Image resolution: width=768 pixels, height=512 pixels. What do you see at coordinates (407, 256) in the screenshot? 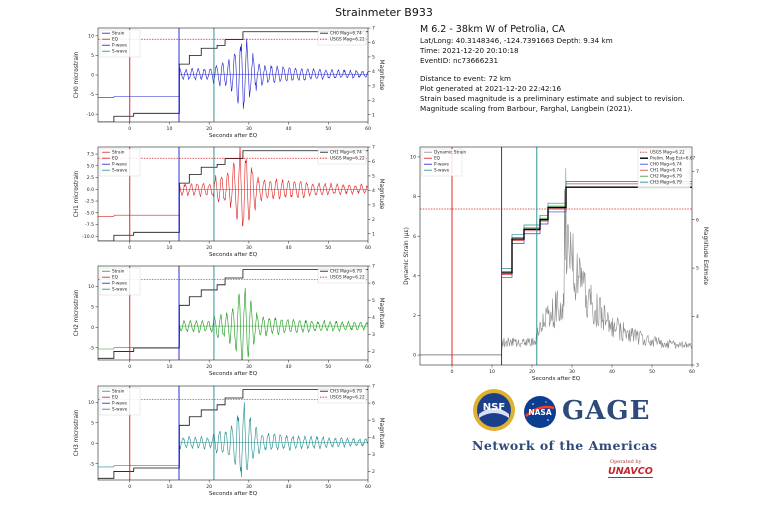
I see `y-axis-label: Dynamic Strain (µε)` at bounding box center [407, 256].